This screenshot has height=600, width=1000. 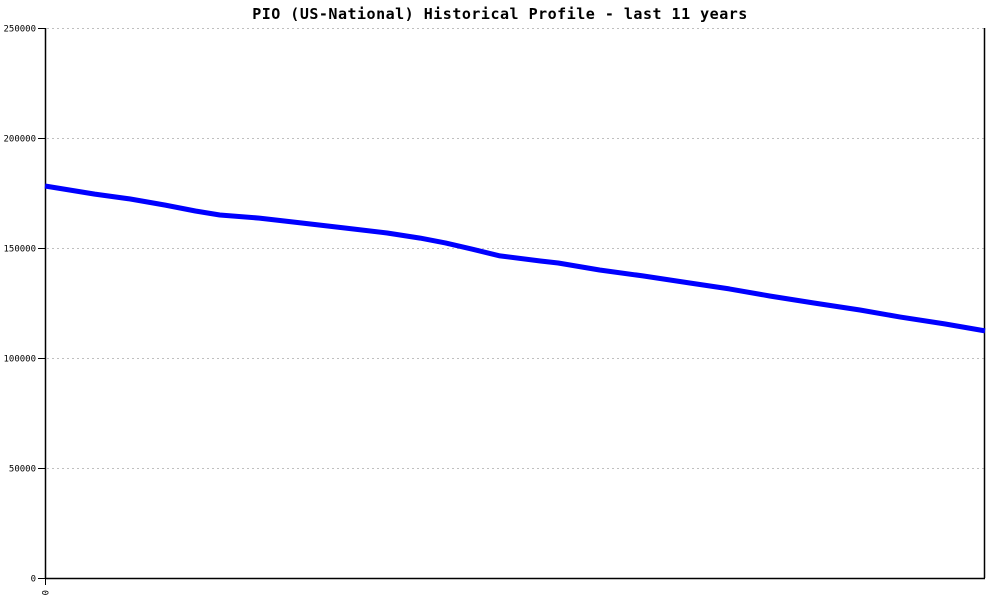 What do you see at coordinates (33, 580) in the screenshot?
I see `y-tick-label: 0` at bounding box center [33, 580].